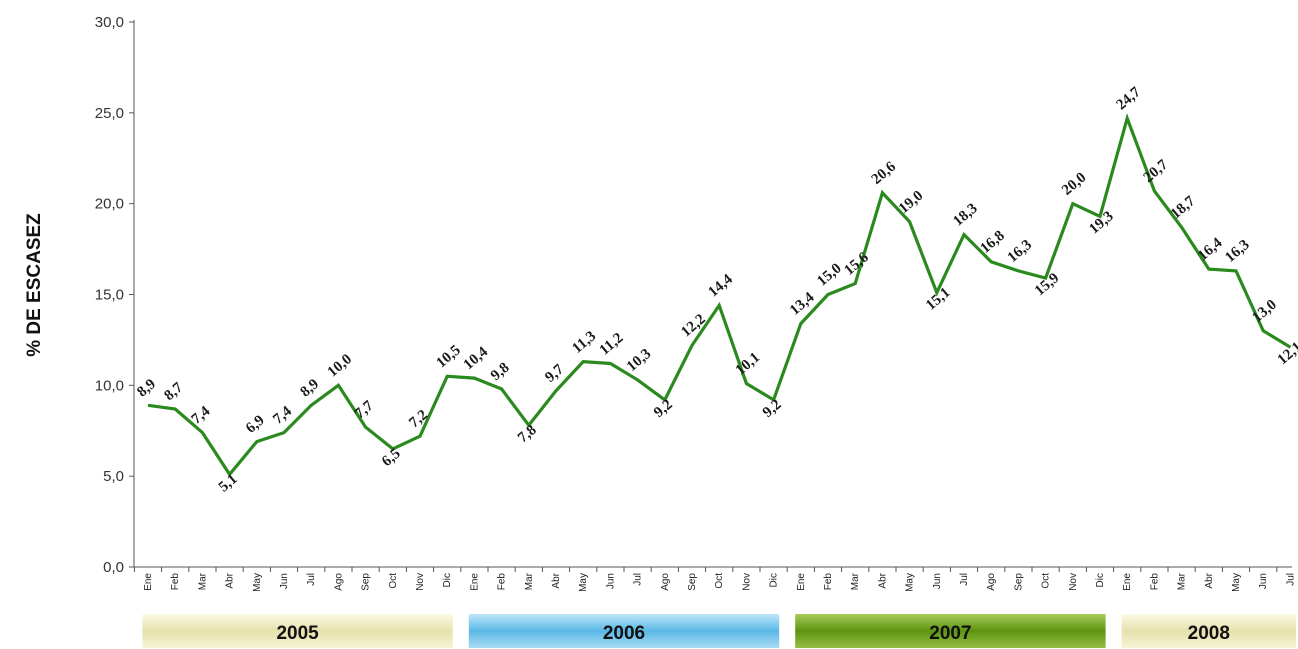 Image resolution: width=1298 pixels, height=649 pixels. Describe the element at coordinates (476, 358) in the screenshot. I see `data-label: 10,4` at that location.